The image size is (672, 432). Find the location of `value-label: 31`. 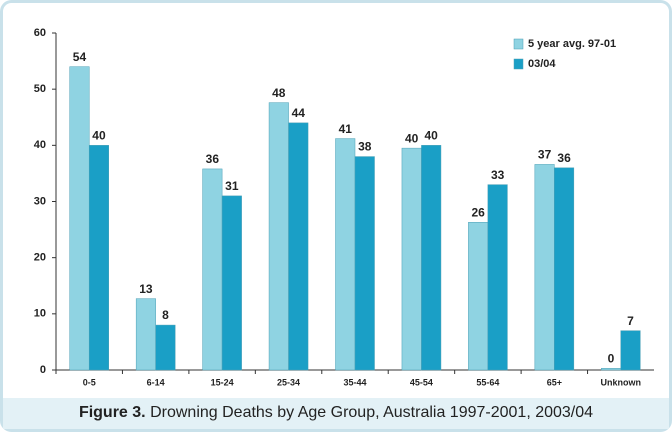

value-label: 31 is located at coordinates (232, 186).